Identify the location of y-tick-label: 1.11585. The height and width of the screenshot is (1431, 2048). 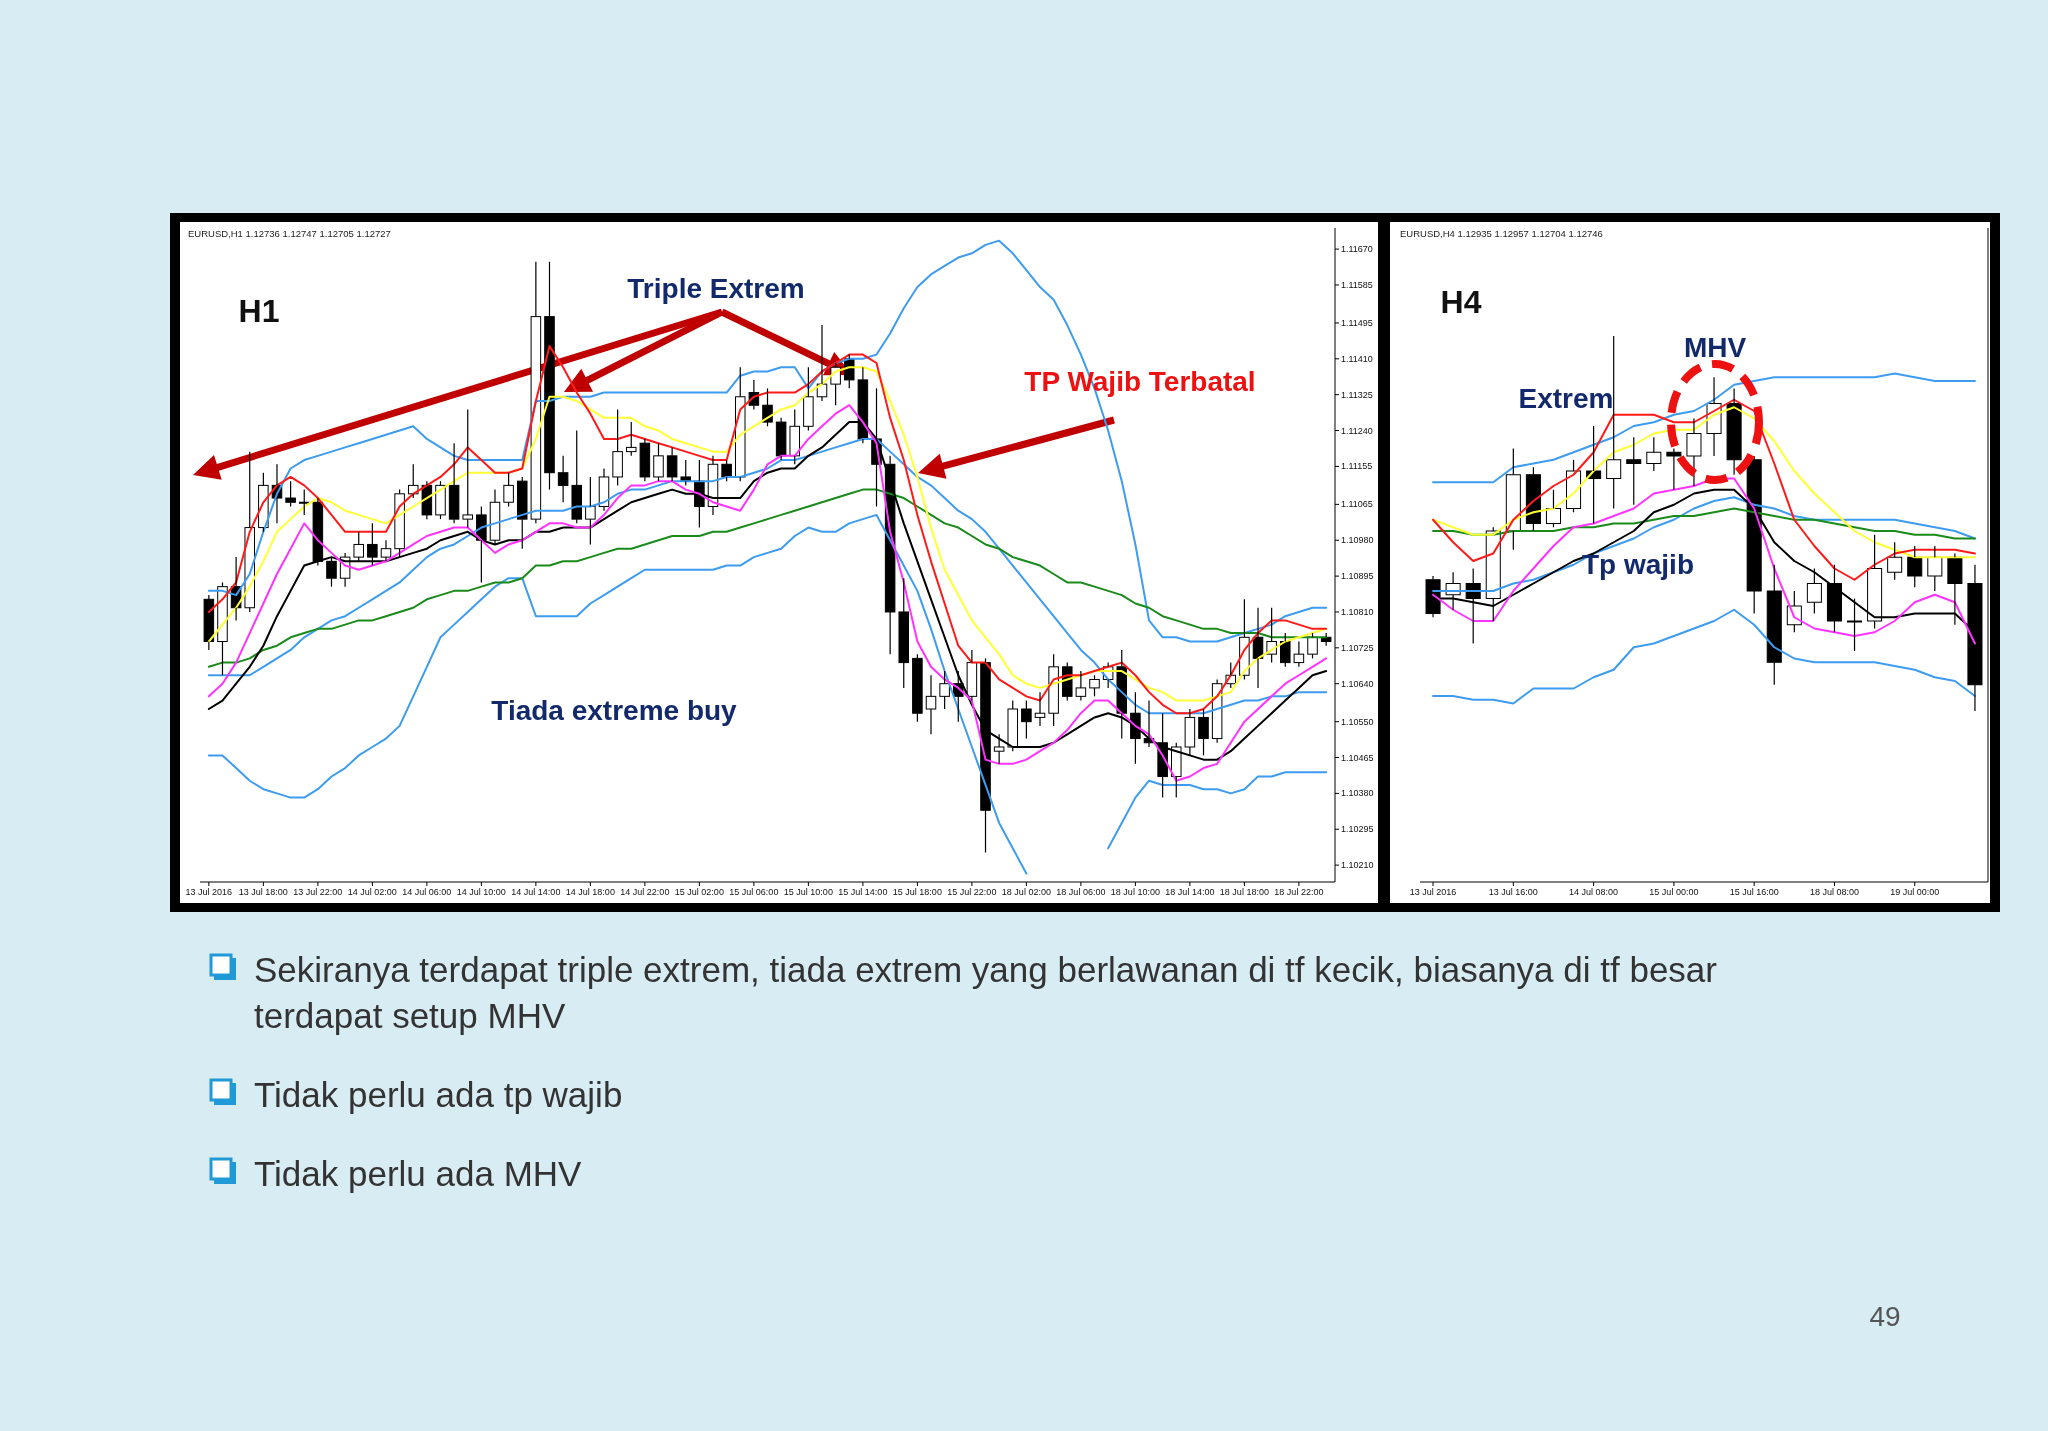
(1357, 284).